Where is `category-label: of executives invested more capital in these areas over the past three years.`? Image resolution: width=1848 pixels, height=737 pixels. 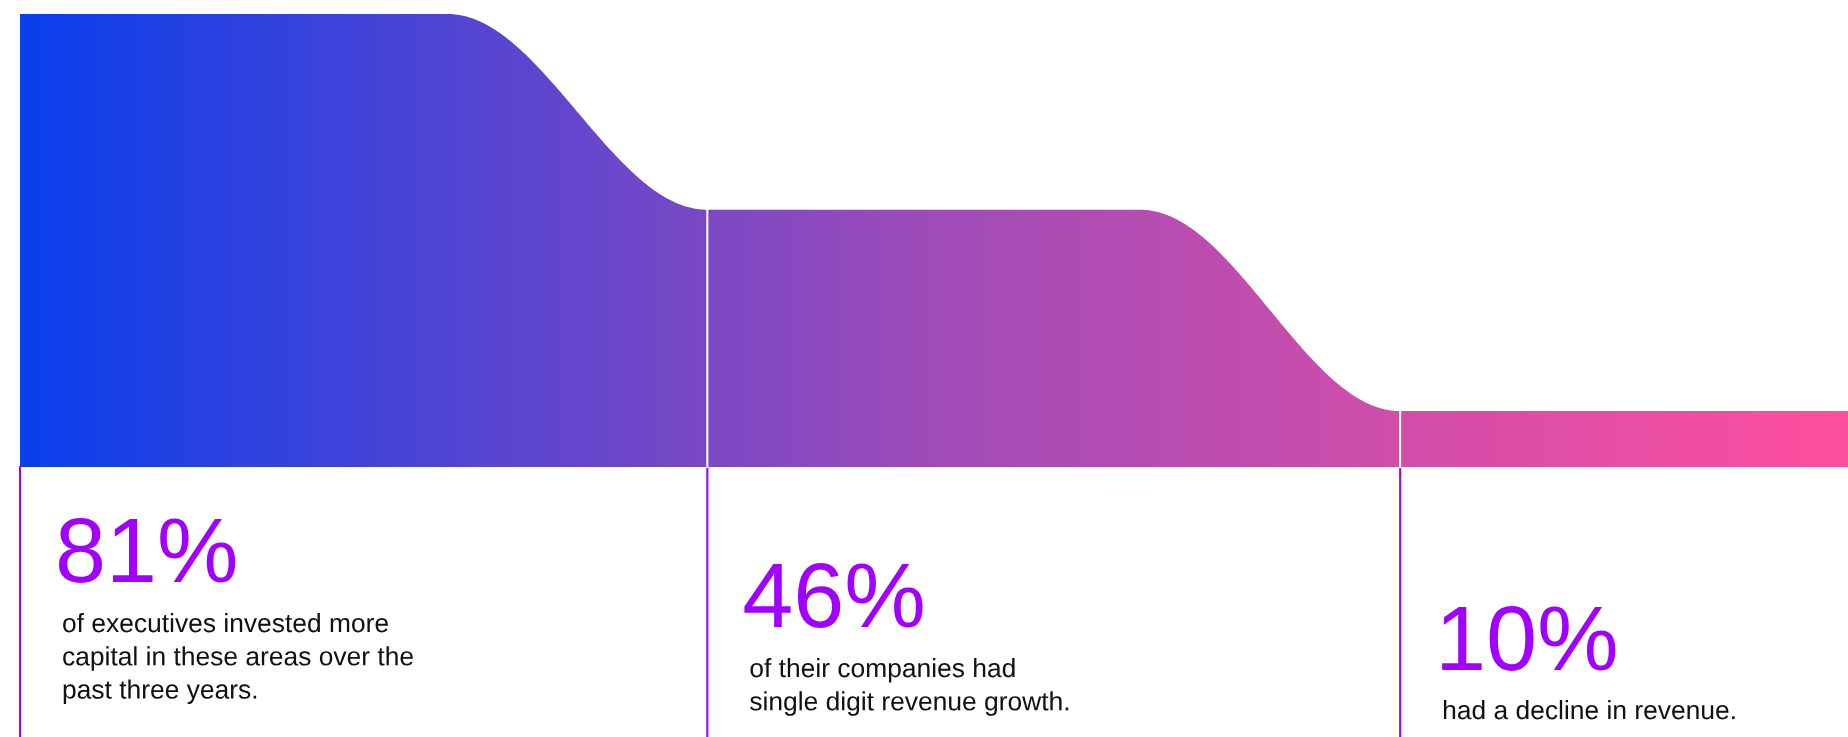
category-label: of executives invested more capital in these areas over the past three years. is located at coordinates (238, 659).